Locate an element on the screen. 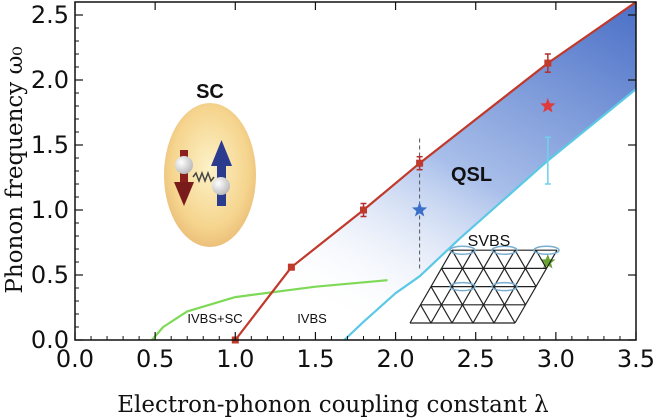 The width and height of the screenshot is (666, 420). triangular-lattice-icon is located at coordinates (484, 284).